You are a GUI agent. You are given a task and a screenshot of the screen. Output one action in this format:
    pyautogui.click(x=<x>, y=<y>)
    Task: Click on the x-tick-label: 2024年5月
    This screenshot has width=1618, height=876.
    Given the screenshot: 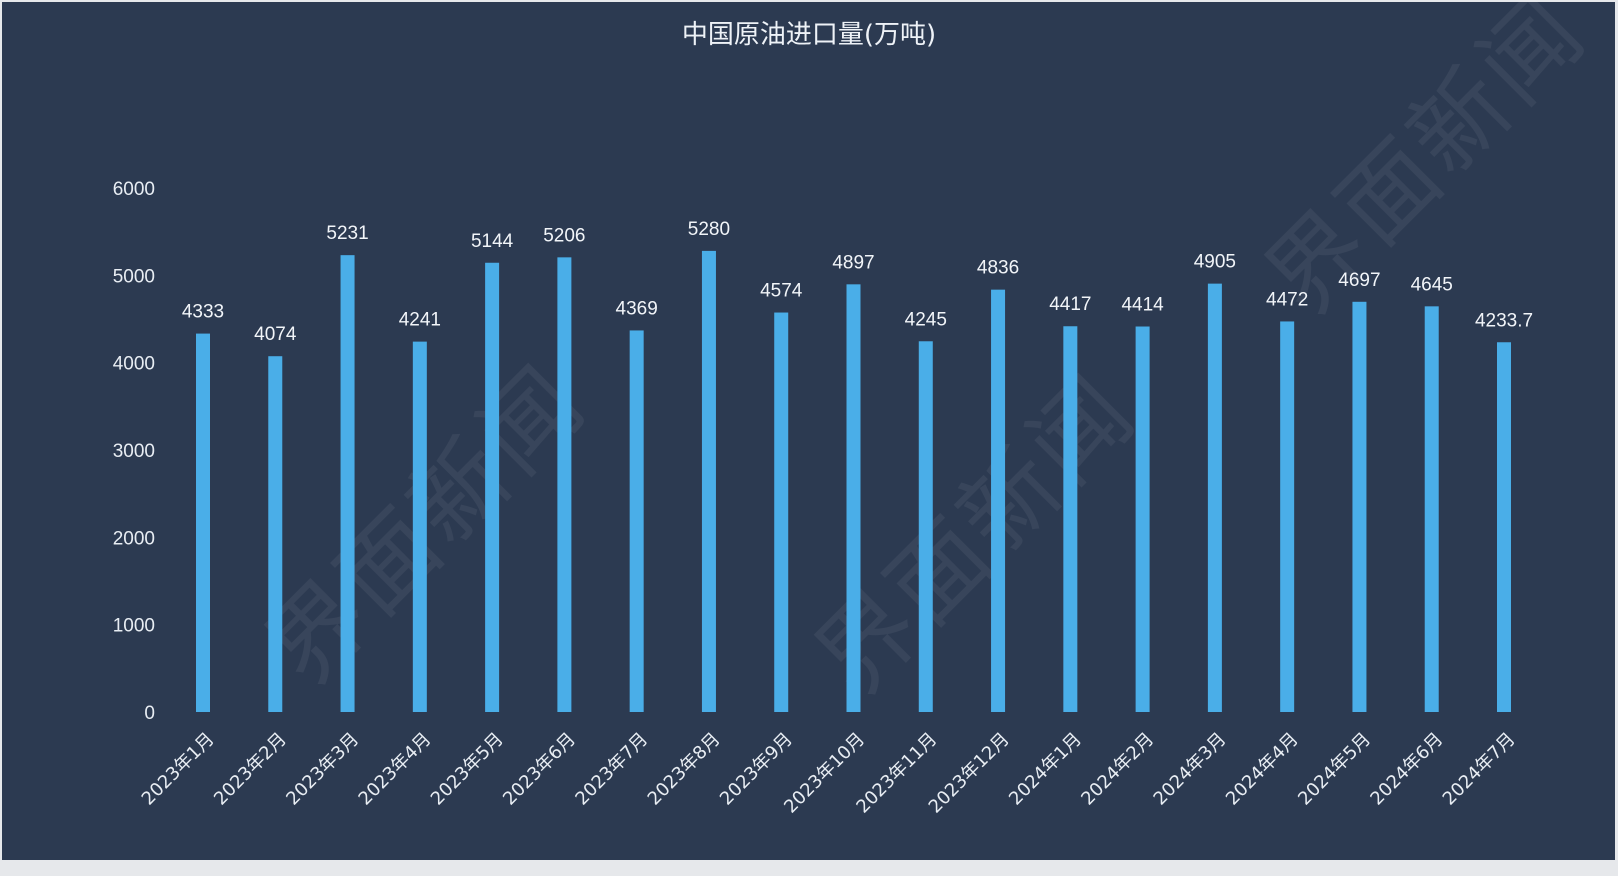 What is the action you would take?
    pyautogui.click(x=1334, y=769)
    